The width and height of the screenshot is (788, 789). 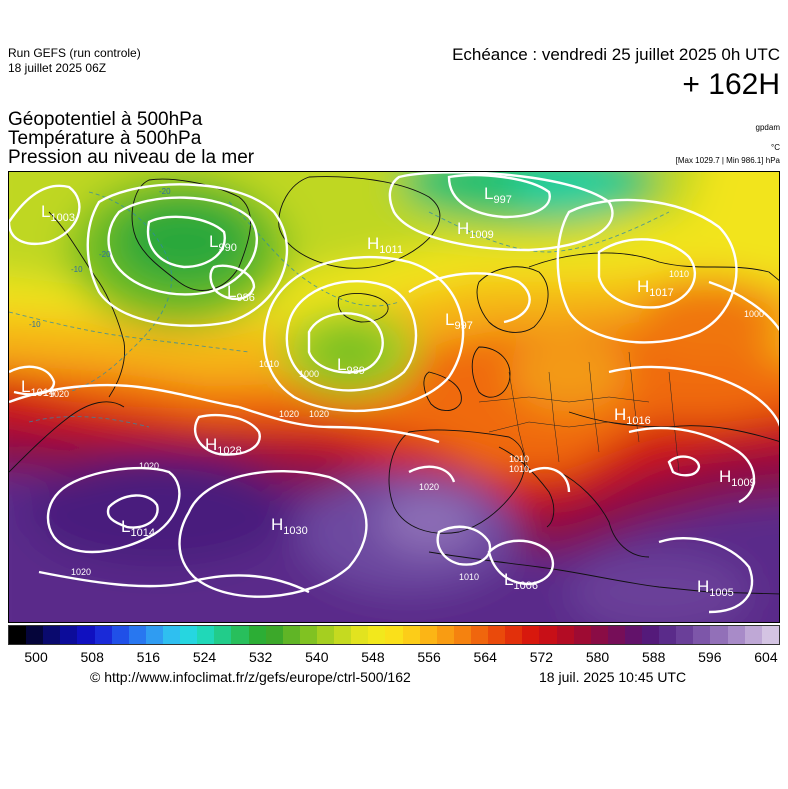 I want to click on lead-time: + 162H, so click(x=731, y=84).